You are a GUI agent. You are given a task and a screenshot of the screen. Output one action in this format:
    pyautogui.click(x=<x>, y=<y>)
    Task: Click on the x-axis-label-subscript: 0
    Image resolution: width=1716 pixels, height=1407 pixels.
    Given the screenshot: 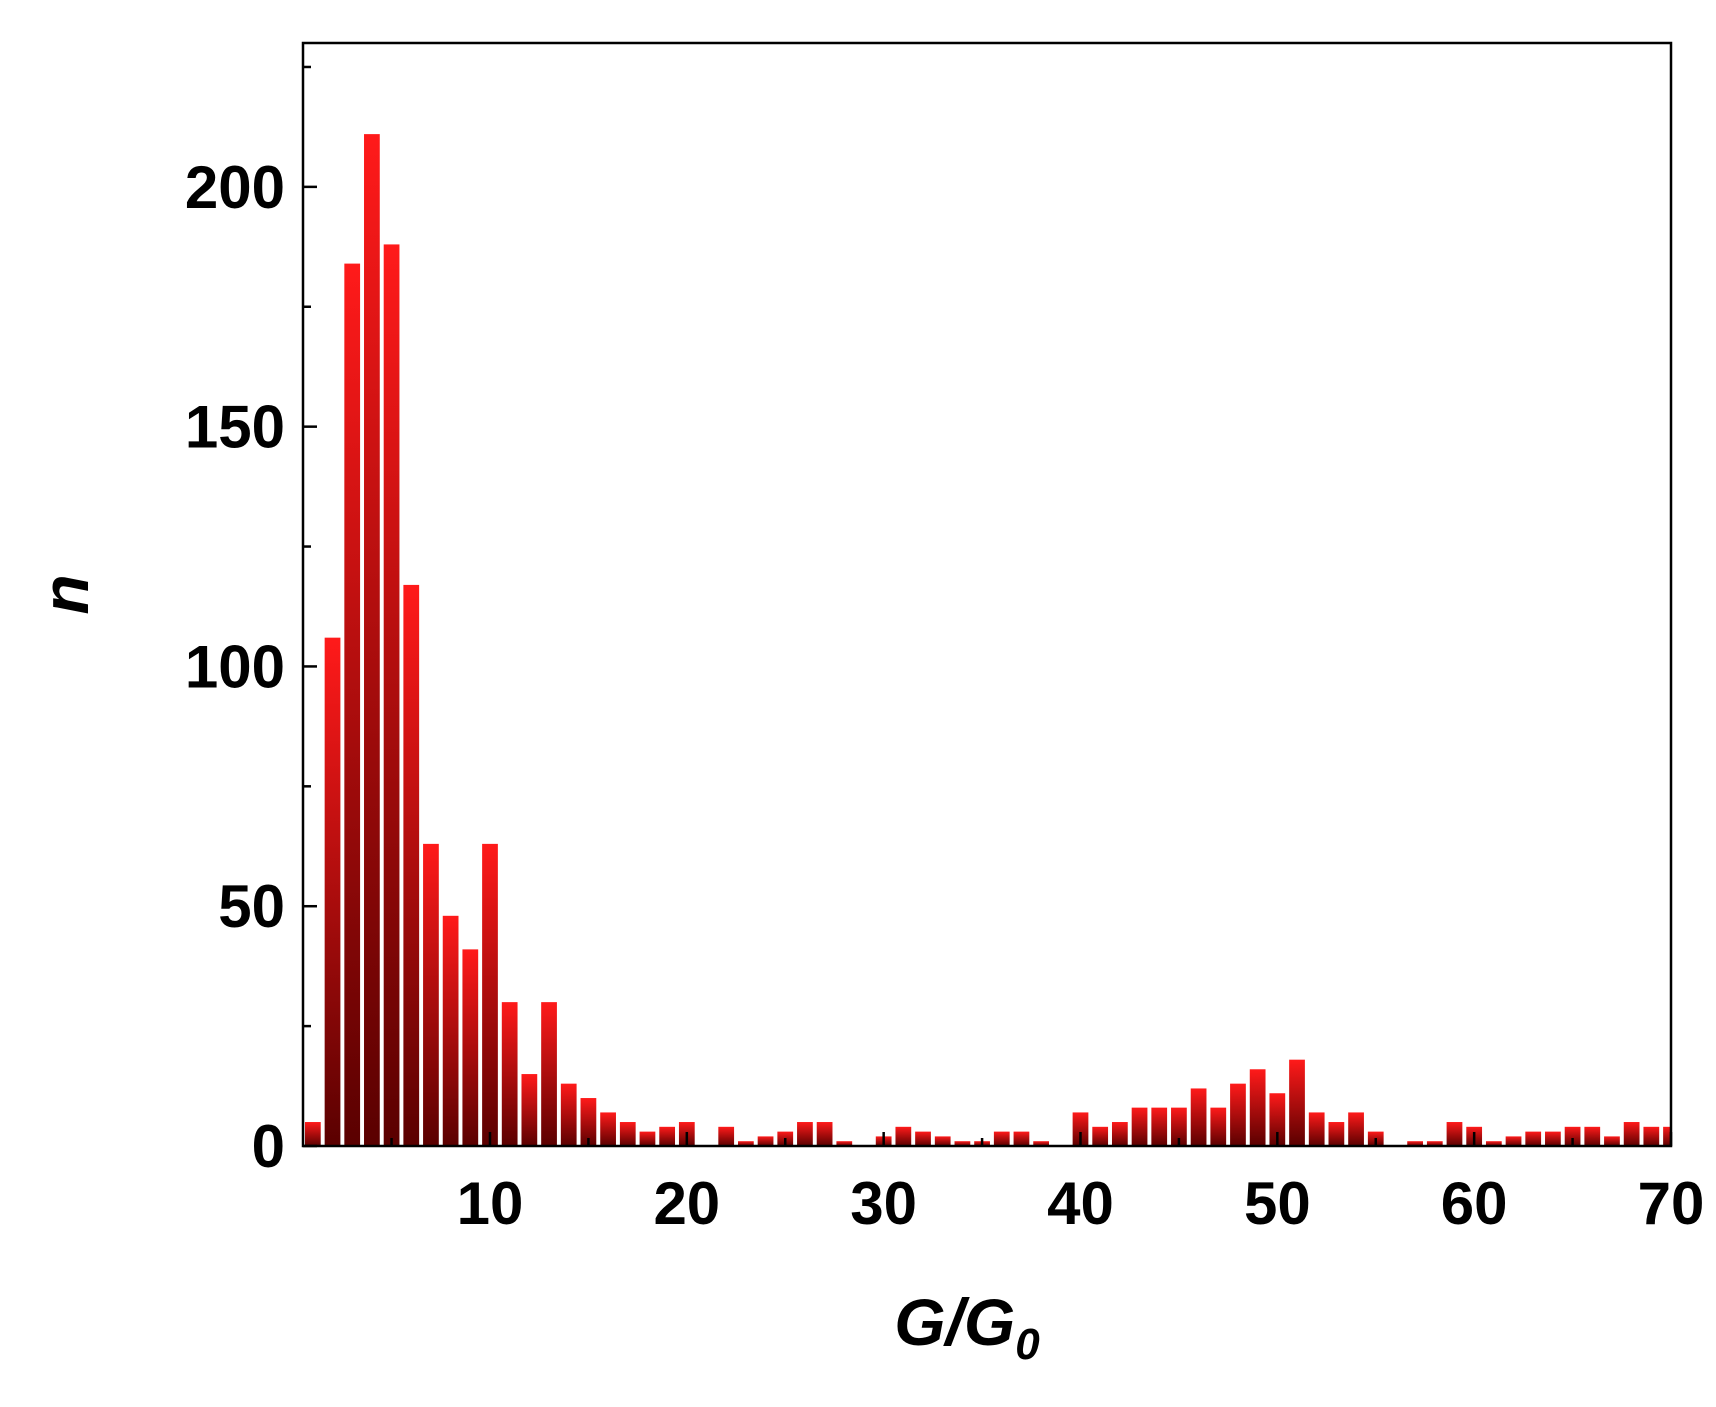 What is the action you would take?
    pyautogui.click(x=1027, y=1344)
    